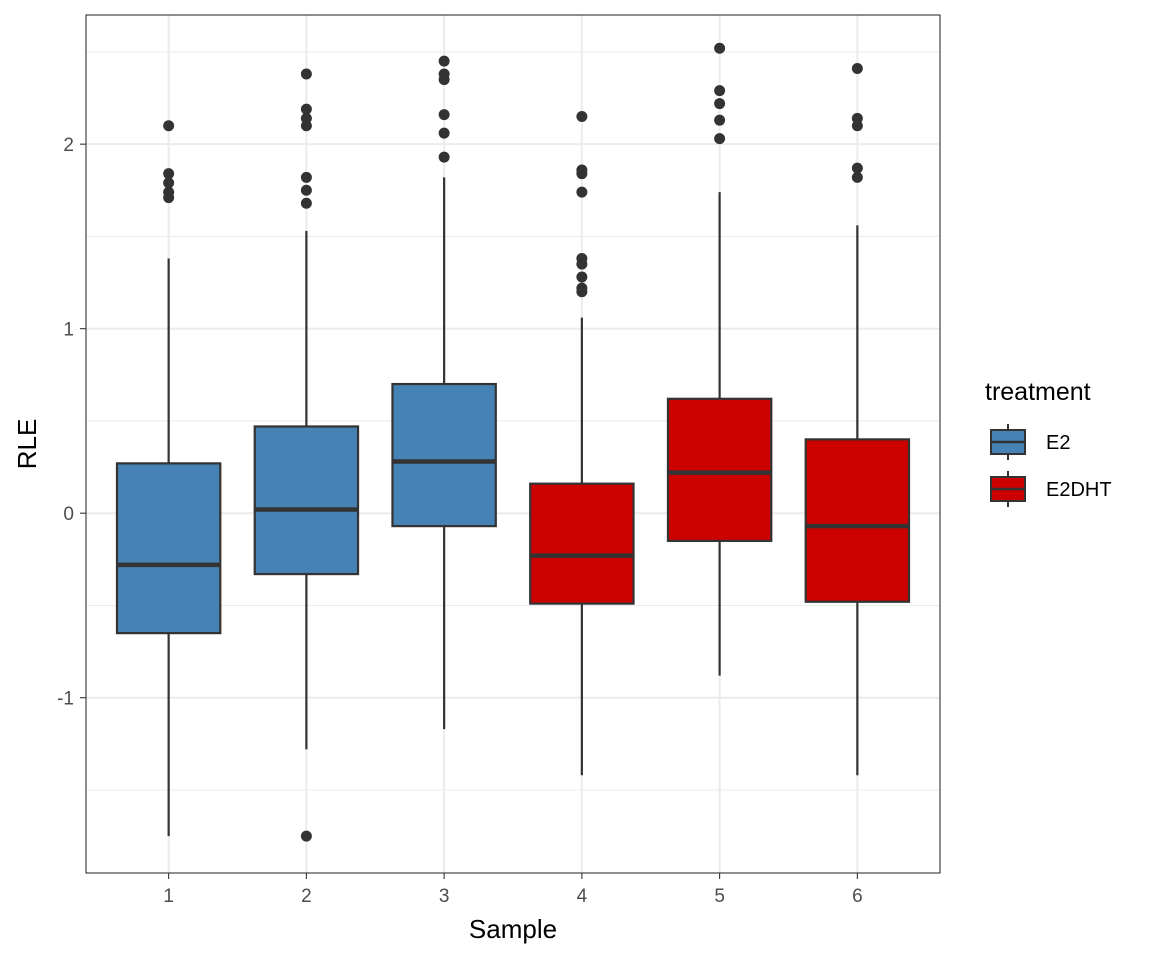 This screenshot has height=960, width=1152. Describe the element at coordinates (582, 896) in the screenshot. I see `x-tick-label: 4` at that location.